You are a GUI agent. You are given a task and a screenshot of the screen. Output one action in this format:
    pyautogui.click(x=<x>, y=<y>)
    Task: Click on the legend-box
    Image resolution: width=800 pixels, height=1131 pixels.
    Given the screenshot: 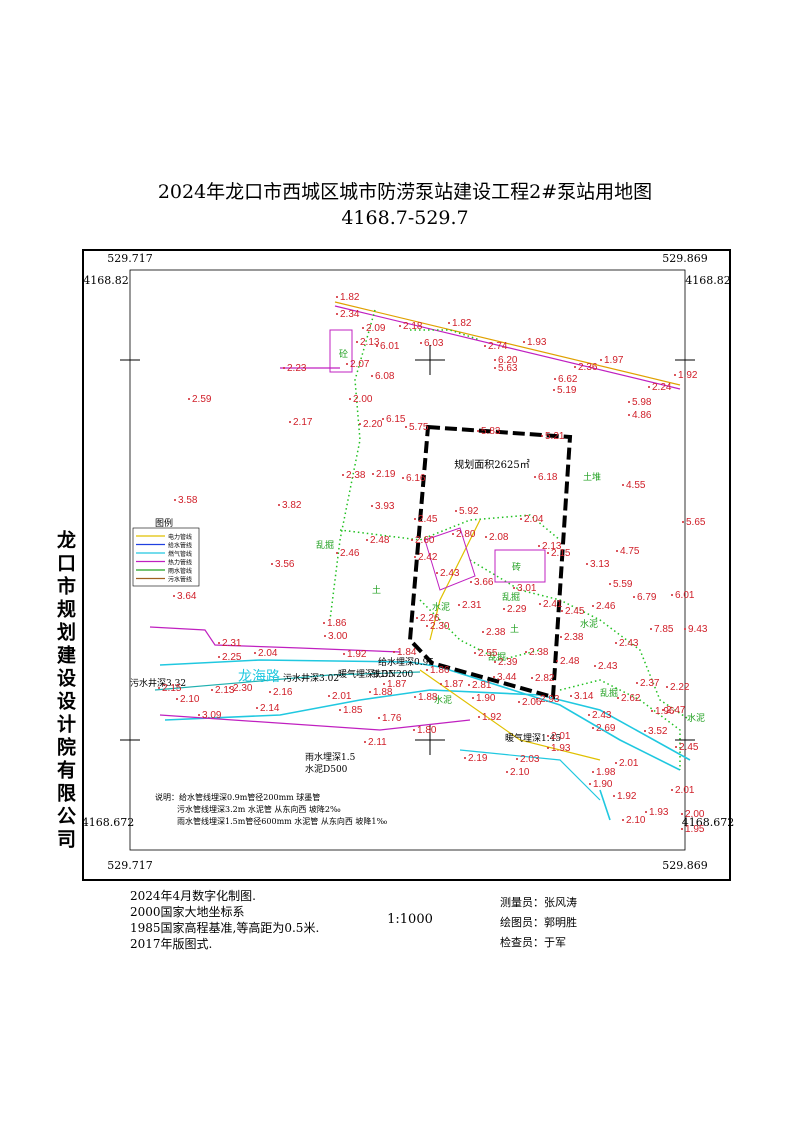 What is the action you would take?
    pyautogui.click(x=166, y=557)
    